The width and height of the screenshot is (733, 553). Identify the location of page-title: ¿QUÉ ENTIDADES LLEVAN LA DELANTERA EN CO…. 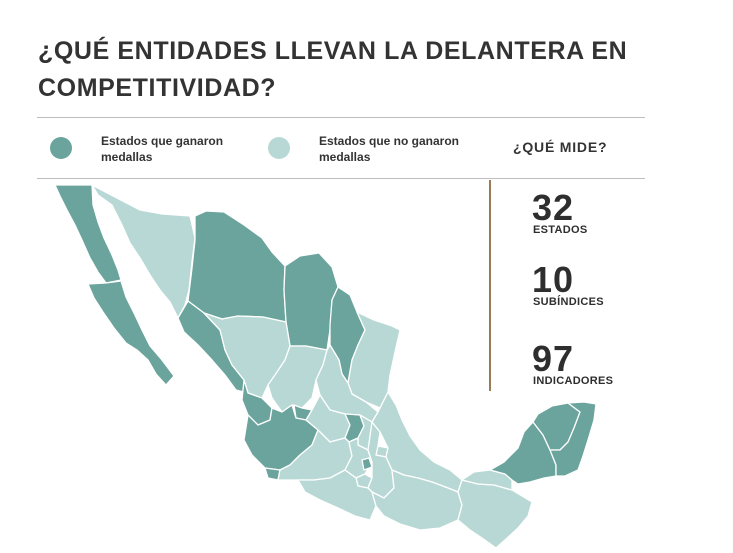
(333, 69).